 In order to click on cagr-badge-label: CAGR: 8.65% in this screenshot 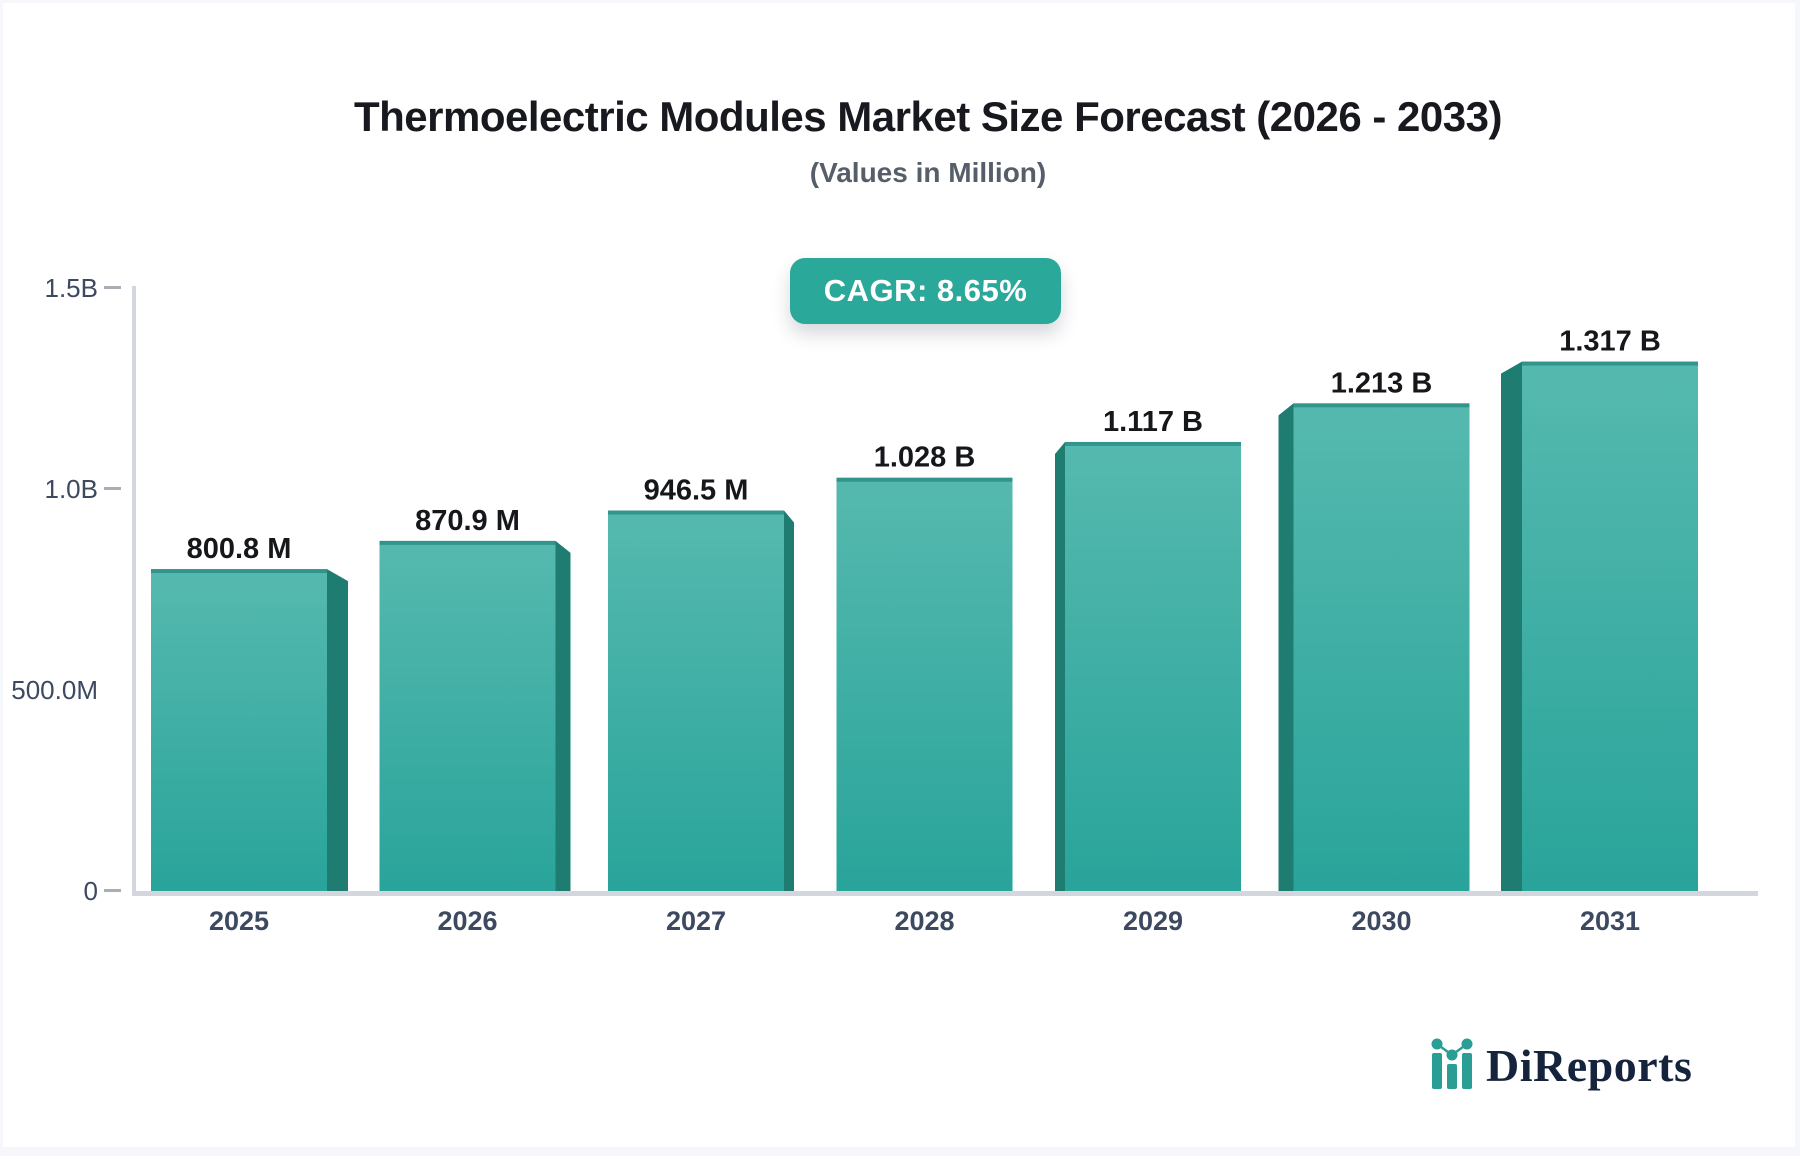, I will do `click(925, 290)`.